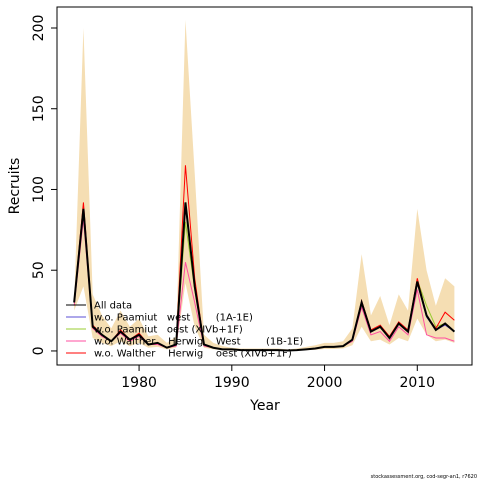  What do you see at coordinates (424, 477) in the screenshot?
I see `footer: stockassessment.org, cod-segr-an1, r7620` at bounding box center [424, 477].